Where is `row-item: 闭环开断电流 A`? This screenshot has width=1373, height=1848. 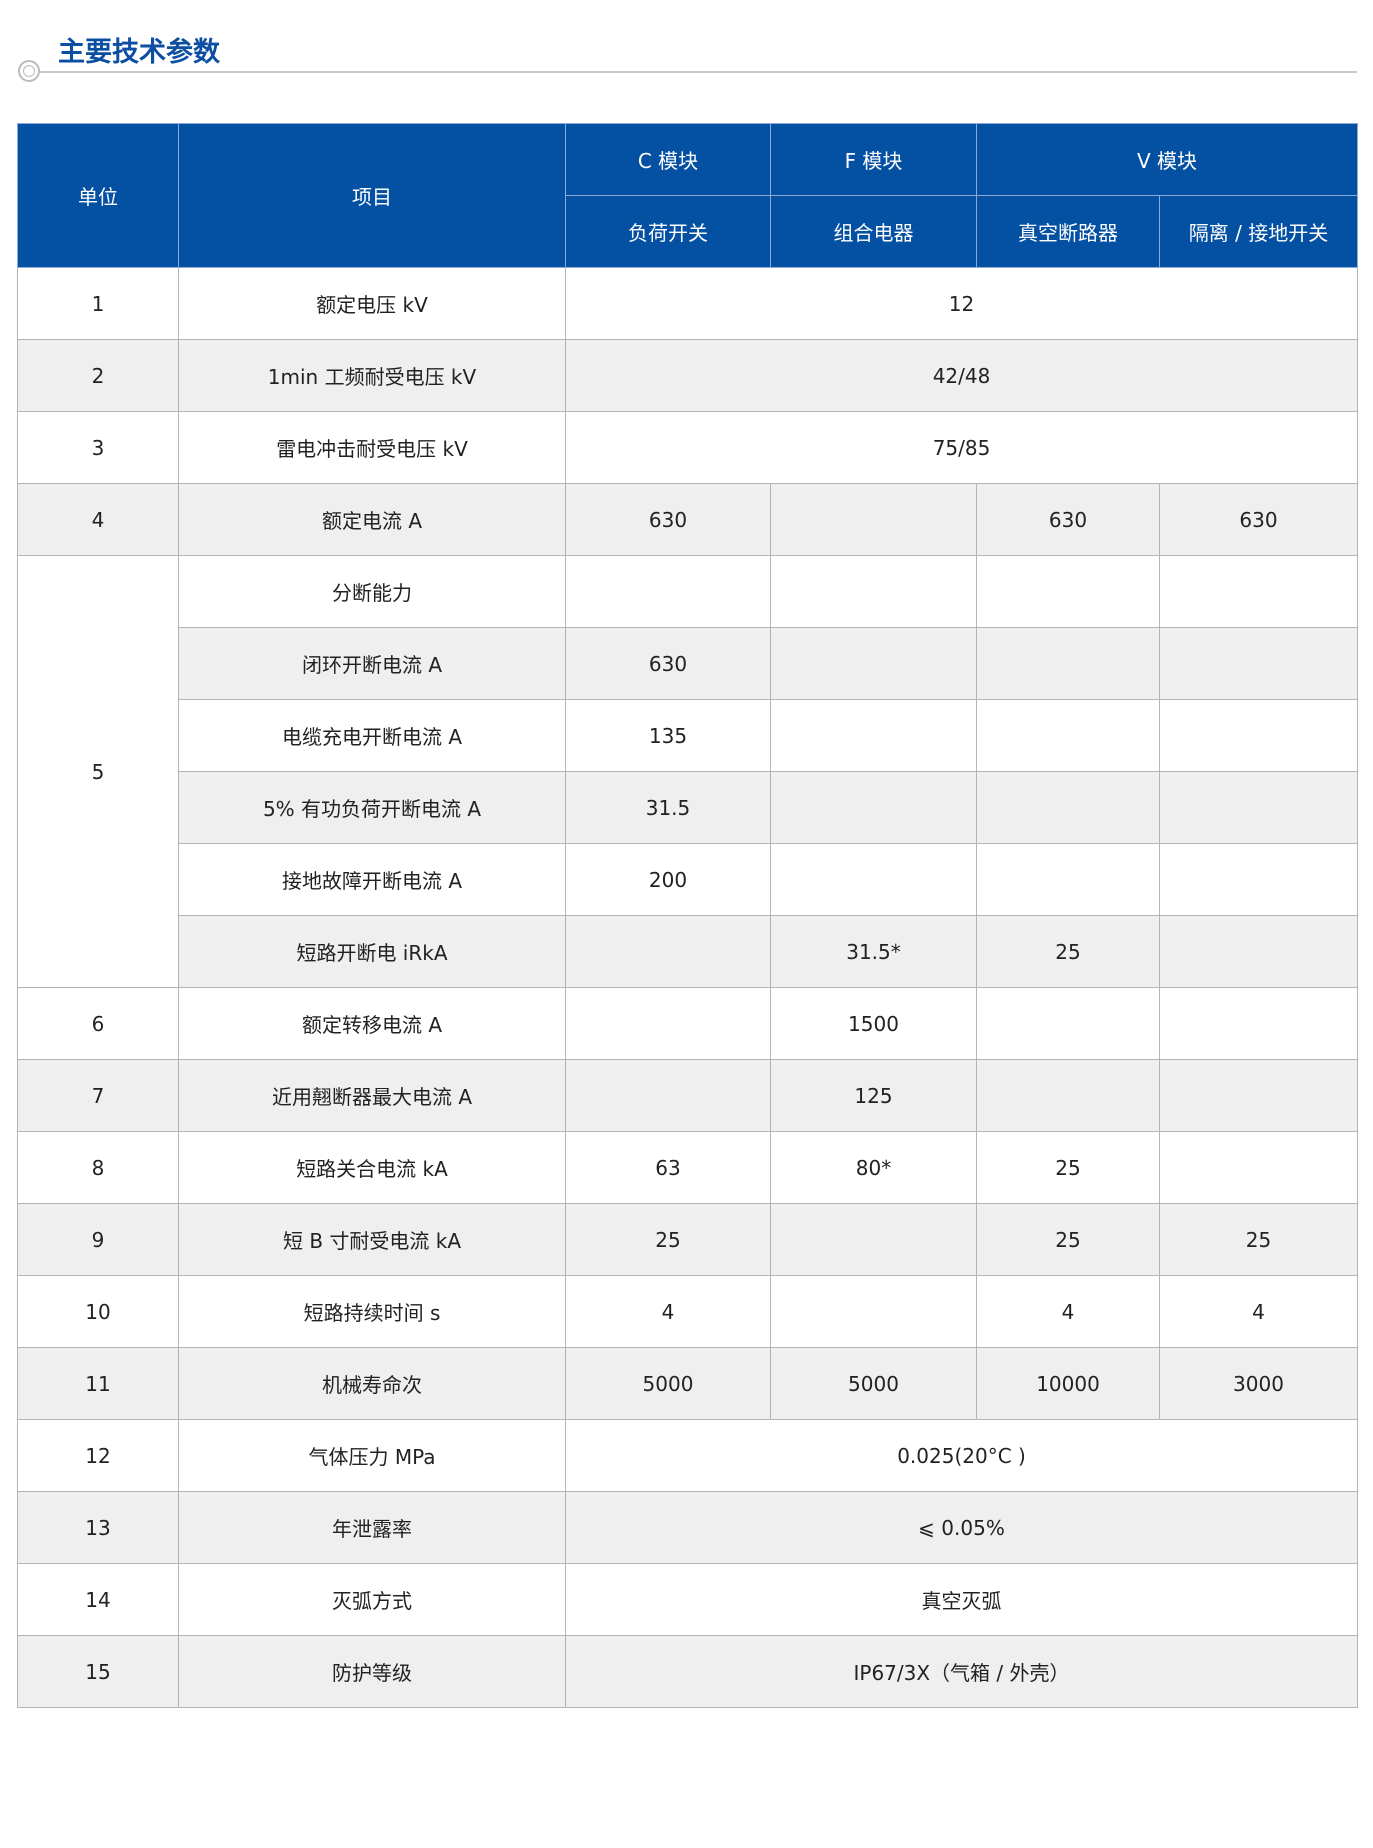 row-item: 闭环开断电流 A is located at coordinates (372, 663).